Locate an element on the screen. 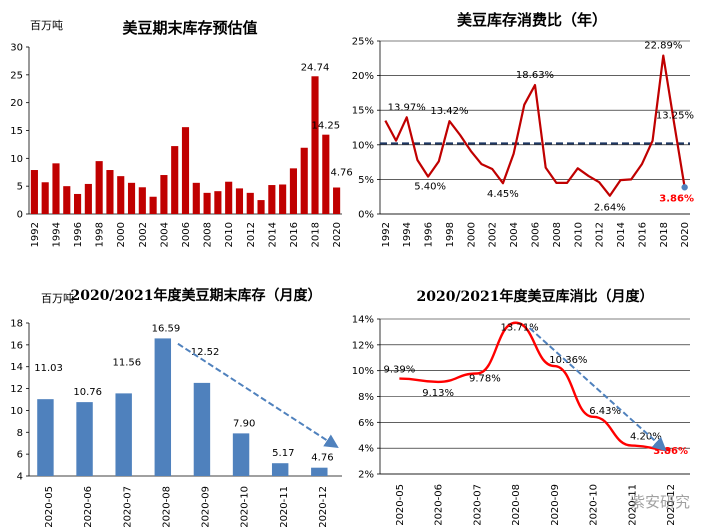 The width and height of the screenshot is (701, 529). chart3-unit-label: 百万吨 is located at coordinates (57, 298).